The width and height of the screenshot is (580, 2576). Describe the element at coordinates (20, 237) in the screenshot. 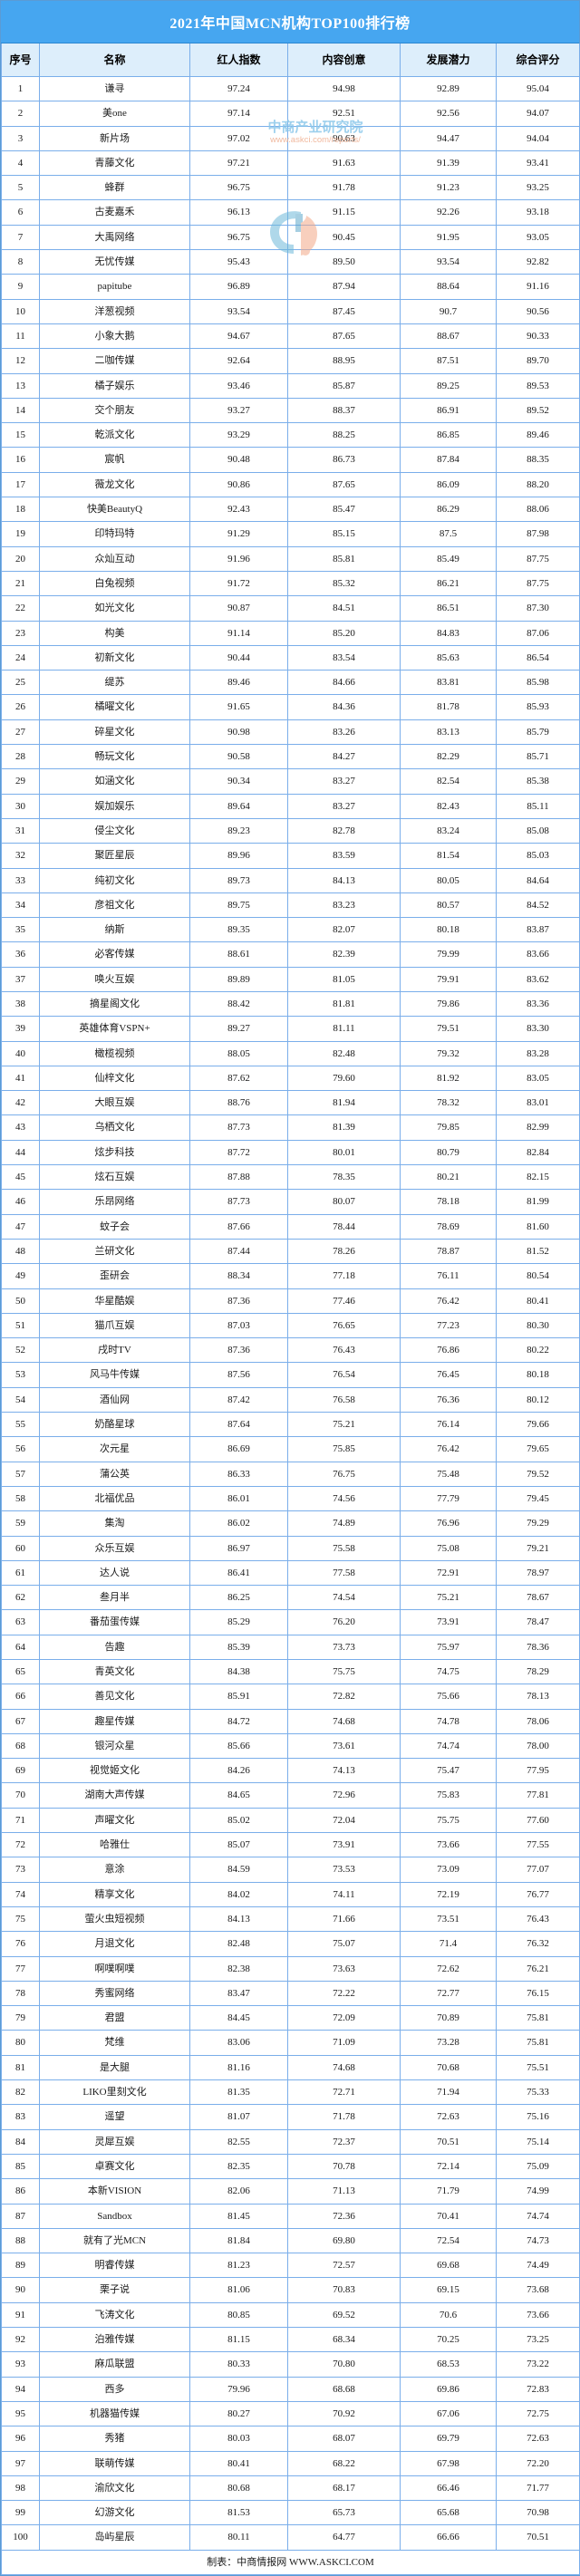

I see `cell-rank-index: 7` at that location.